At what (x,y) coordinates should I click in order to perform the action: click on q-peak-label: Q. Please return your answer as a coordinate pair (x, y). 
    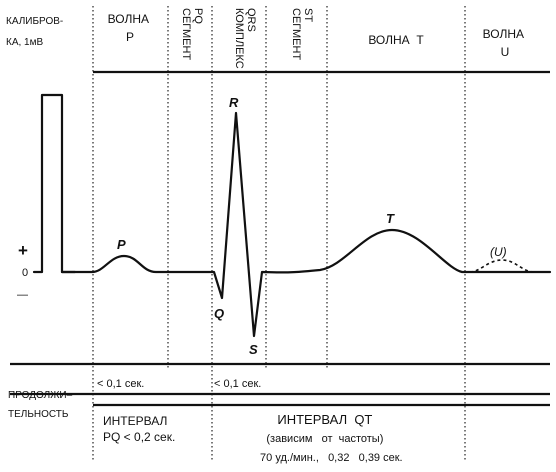
    Looking at the image, I should click on (219, 313).